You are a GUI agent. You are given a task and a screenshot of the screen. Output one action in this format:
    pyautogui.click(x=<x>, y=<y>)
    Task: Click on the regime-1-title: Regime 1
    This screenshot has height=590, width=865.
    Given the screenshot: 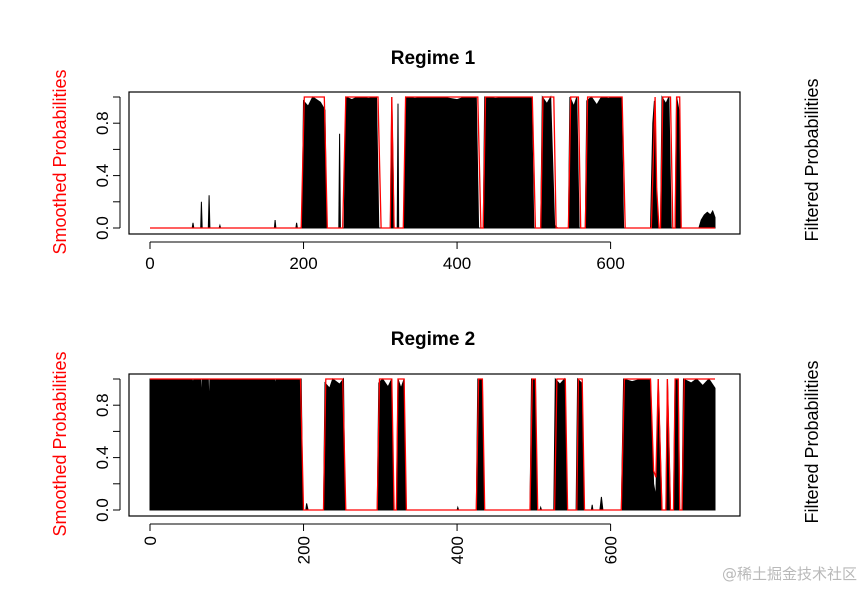 What is the action you would take?
    pyautogui.click(x=433, y=58)
    